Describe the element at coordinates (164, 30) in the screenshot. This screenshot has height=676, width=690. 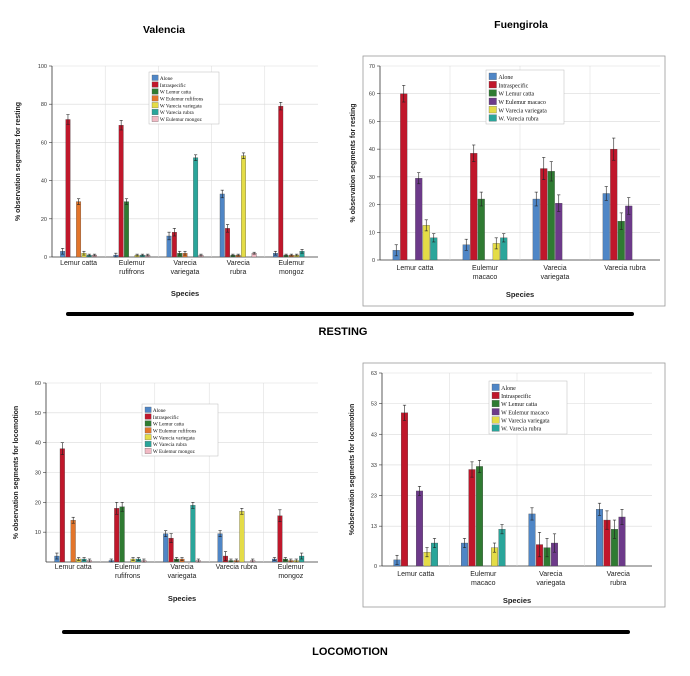
I see `chart-title: Valencia` at that location.